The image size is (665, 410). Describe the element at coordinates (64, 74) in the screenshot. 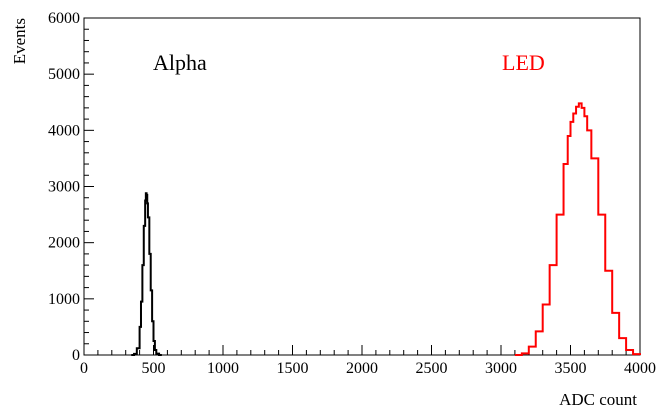

I see `y-tick-label: 5000` at that location.